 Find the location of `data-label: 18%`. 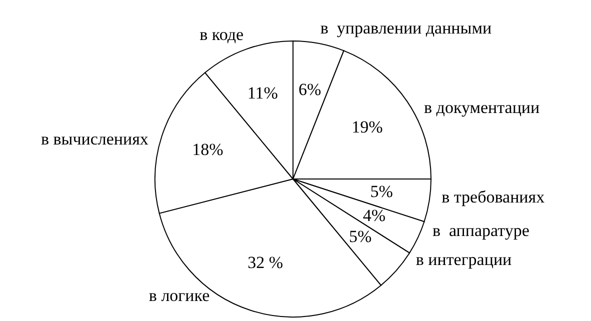

data-label: 18% is located at coordinates (208, 150).